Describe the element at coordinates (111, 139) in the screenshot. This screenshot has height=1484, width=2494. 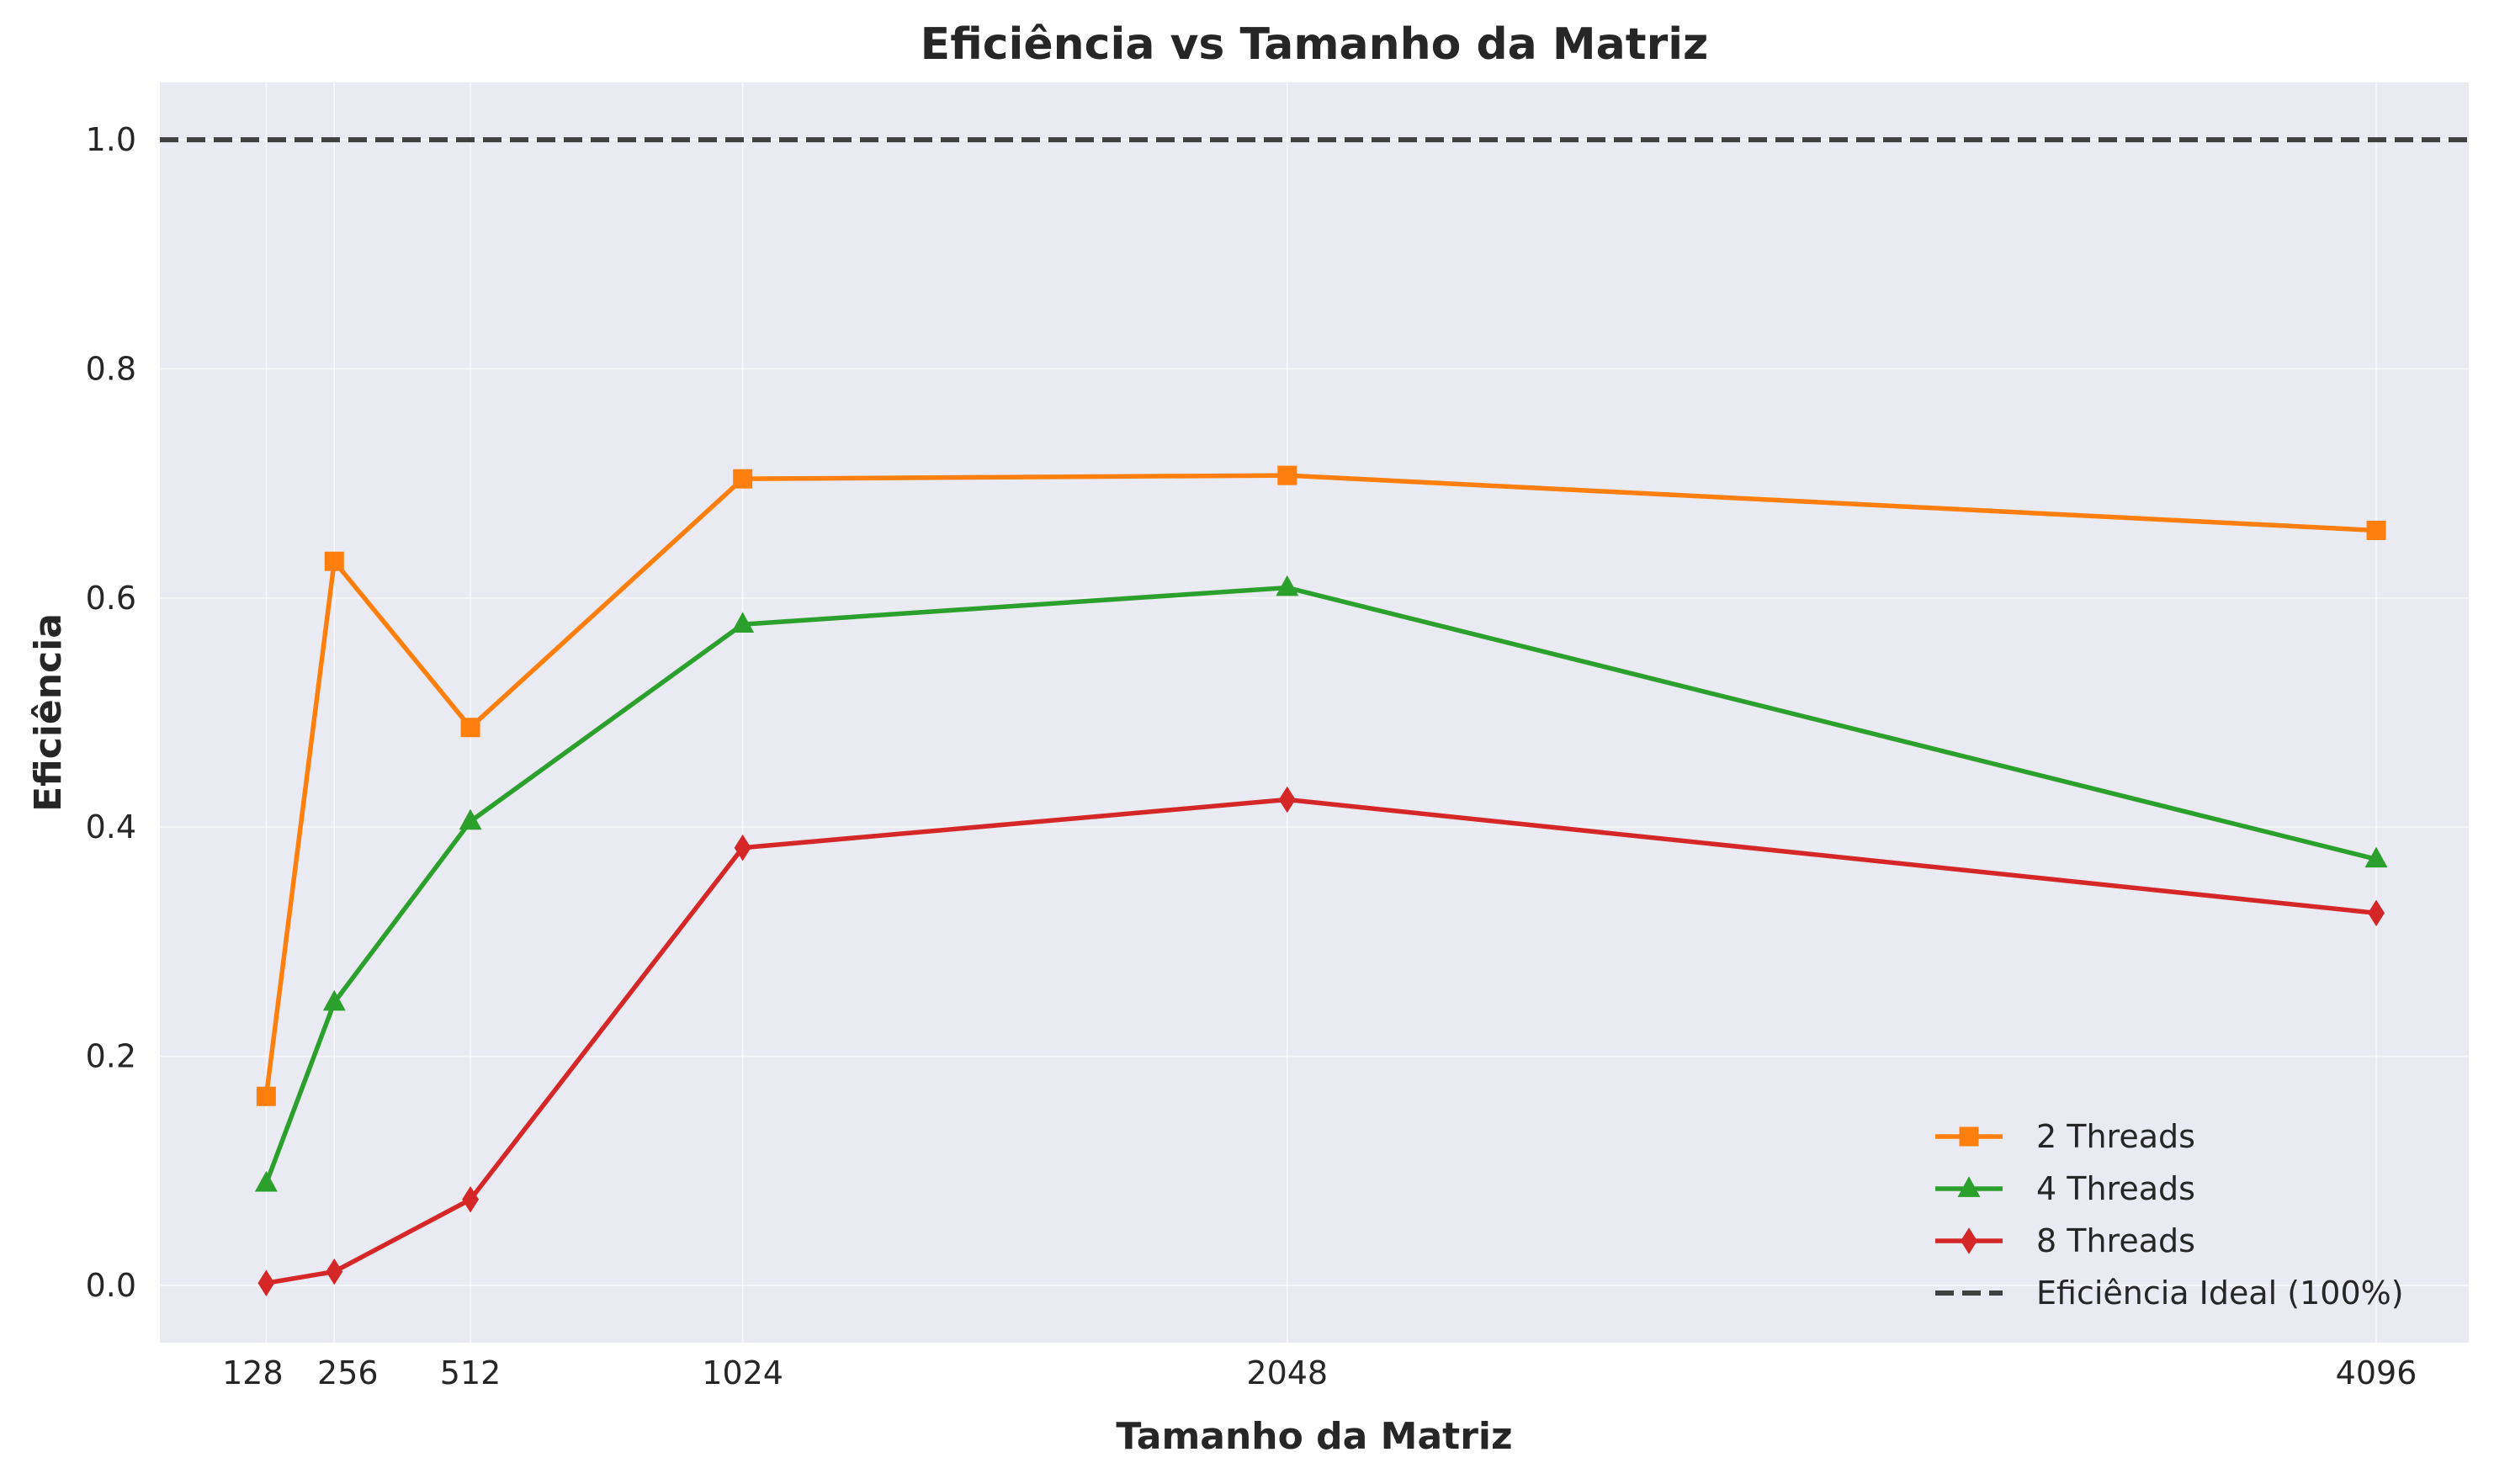
I see `y-tick-label: 1.0` at that location.